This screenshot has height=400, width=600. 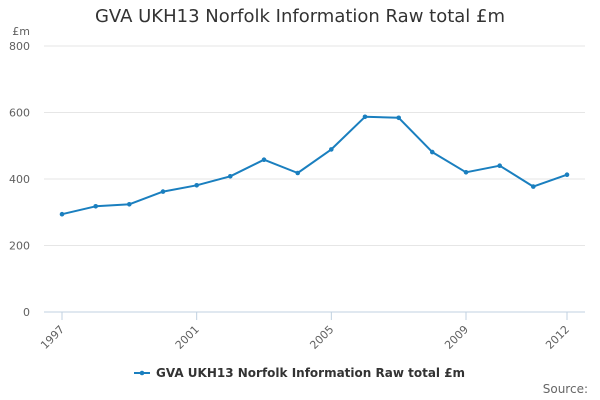 What do you see at coordinates (26, 312) in the screenshot?
I see `y-tick-label: 0` at bounding box center [26, 312].